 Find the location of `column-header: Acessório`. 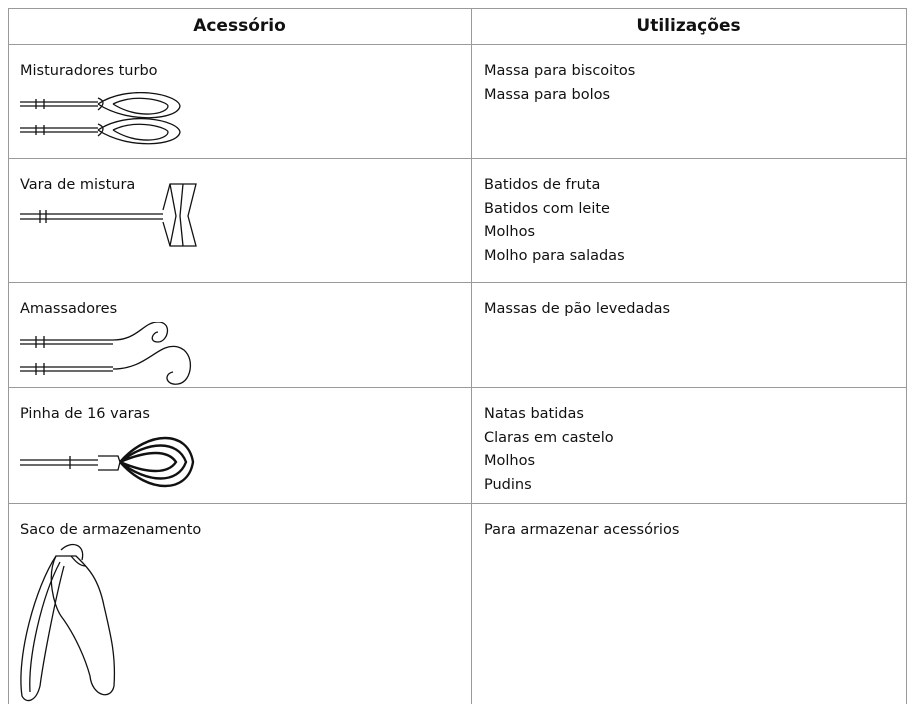

column-header: Acessório is located at coordinates (239, 26).